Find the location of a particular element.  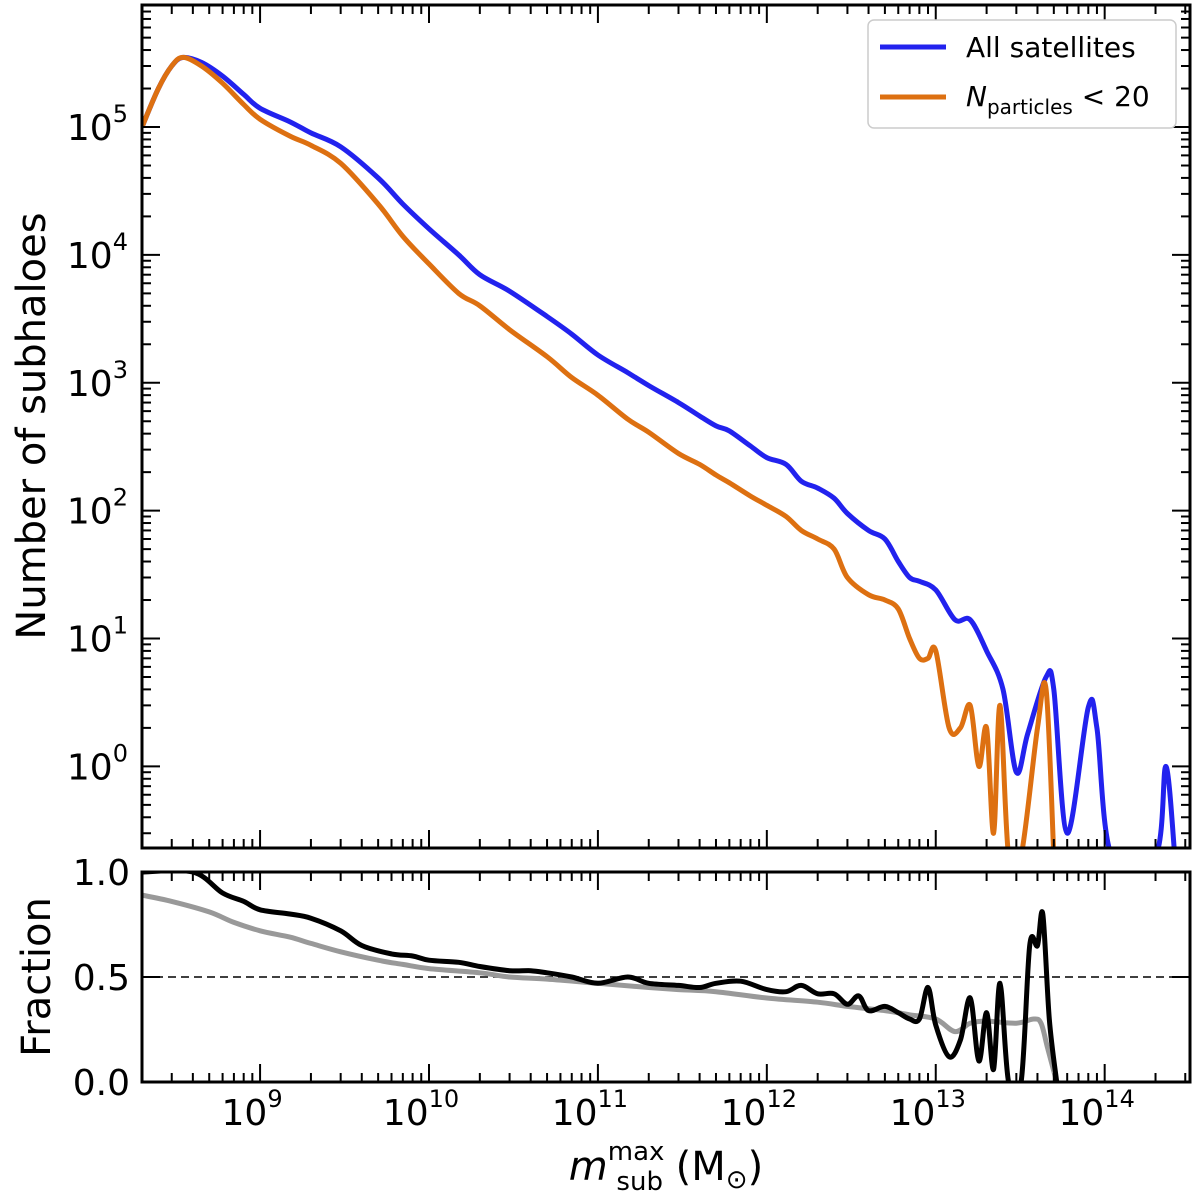

top-y-tick-label: 10² is located at coordinates (97, 508).